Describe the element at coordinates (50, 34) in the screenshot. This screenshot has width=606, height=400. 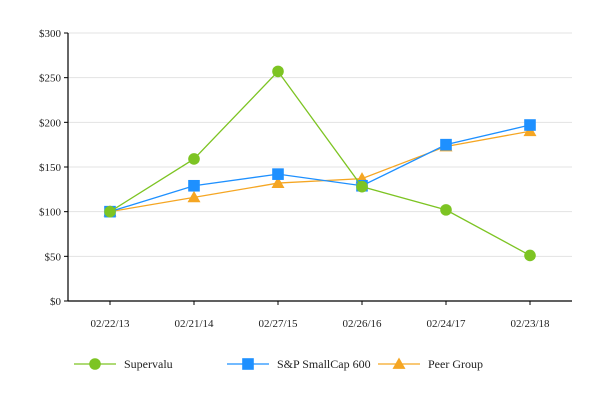
I see `y-tick-label: $300` at that location.